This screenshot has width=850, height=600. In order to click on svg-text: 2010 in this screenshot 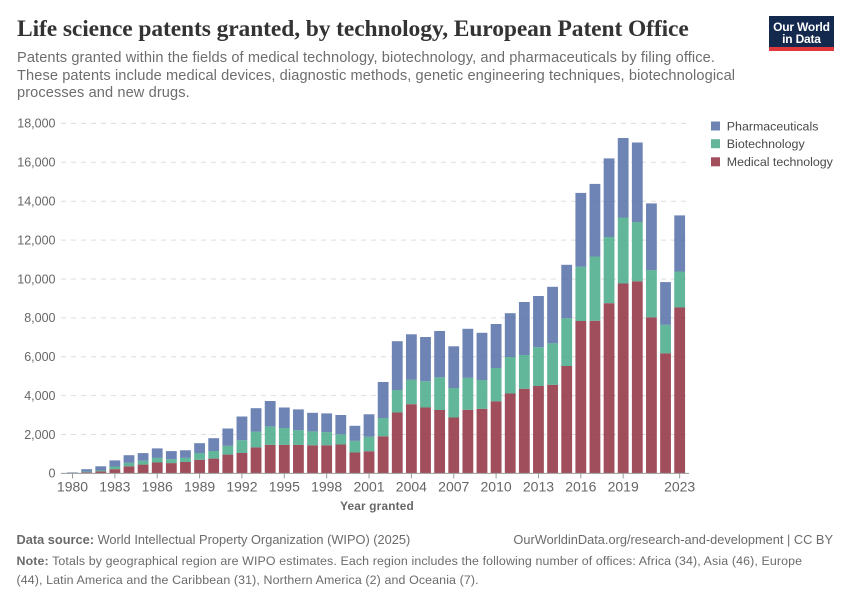, I will do `click(496, 487)`.